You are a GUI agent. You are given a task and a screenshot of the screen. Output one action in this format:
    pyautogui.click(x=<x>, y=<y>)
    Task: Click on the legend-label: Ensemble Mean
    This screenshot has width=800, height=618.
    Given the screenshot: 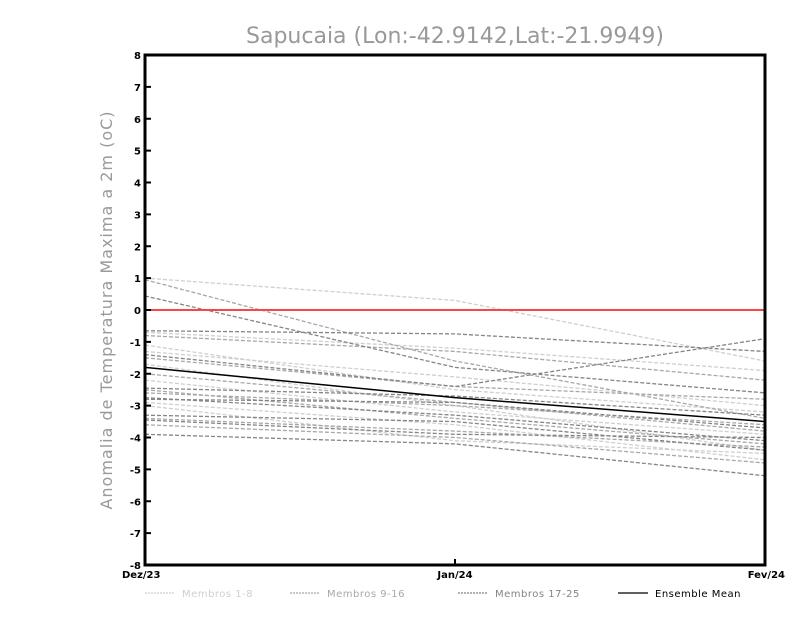 What is the action you would take?
    pyautogui.click(x=698, y=594)
    